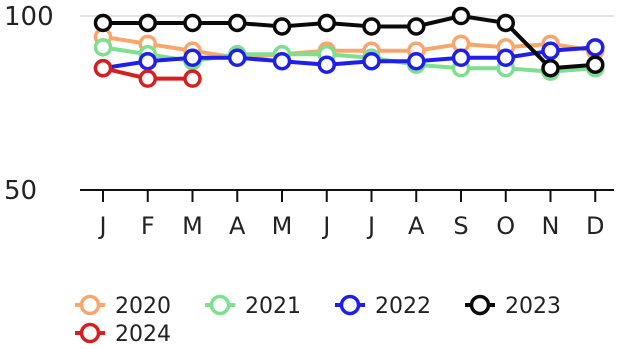 Image resolution: width=618 pixels, height=349 pixels. Describe the element at coordinates (533, 306) in the screenshot. I see `legend-label: 2023` at that location.